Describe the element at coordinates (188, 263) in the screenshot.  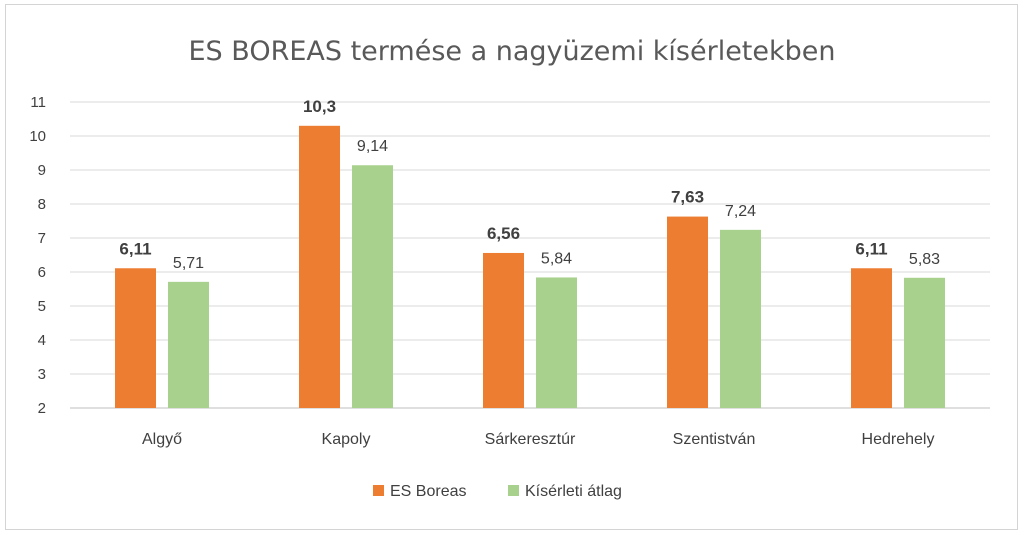
I see `data-label: 5,71` at that location.